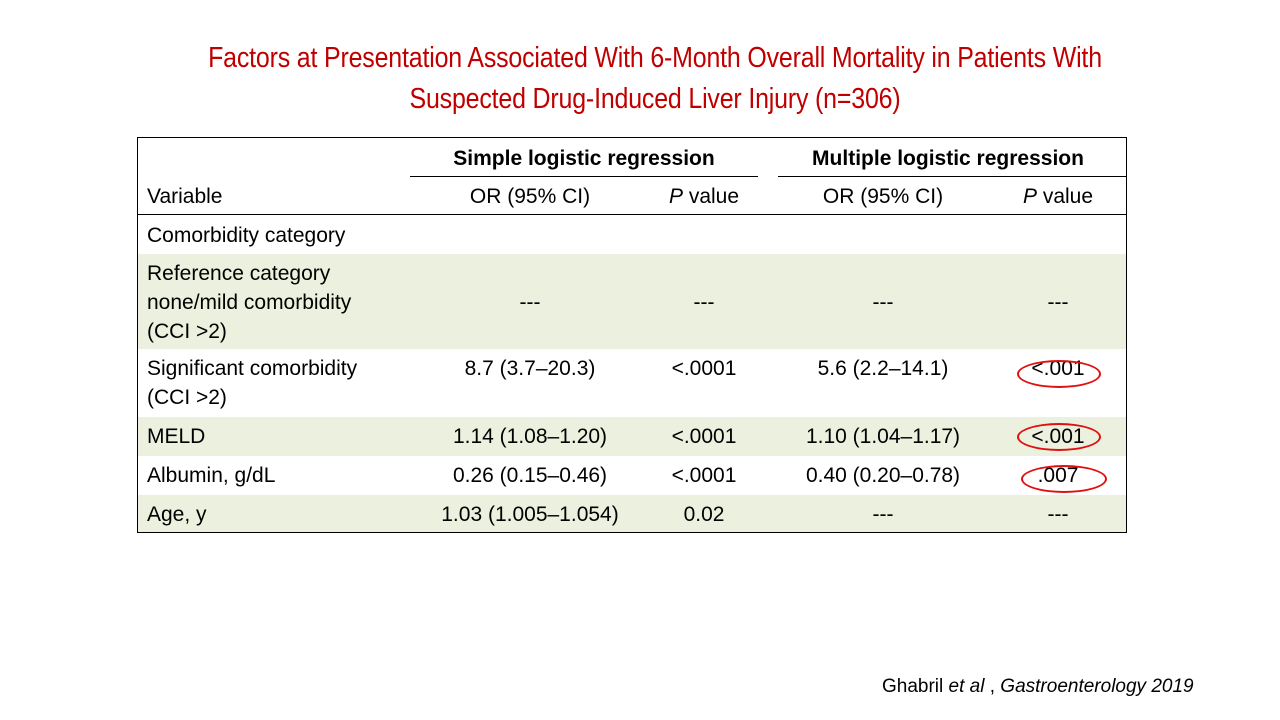 This screenshot has height=720, width=1280. What do you see at coordinates (948, 158) in the screenshot?
I see `group-header-multiple: Multiple logistic regression` at bounding box center [948, 158].